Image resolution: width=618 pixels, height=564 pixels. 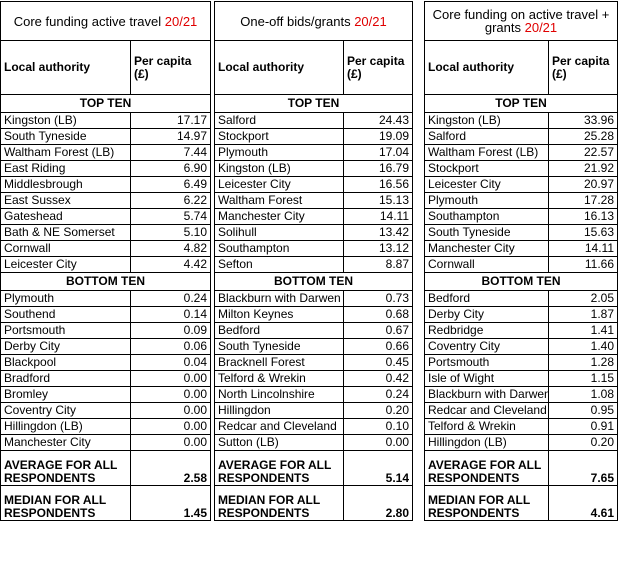 What do you see at coordinates (378, 503) in the screenshot?
I see `summary-value: 2.80` at bounding box center [378, 503].